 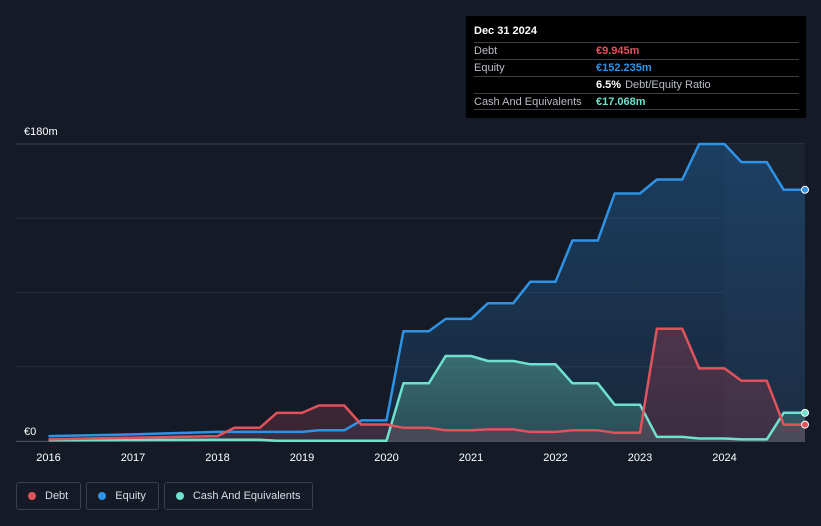 I want to click on x-tick-label: 2023, so click(x=640, y=458).